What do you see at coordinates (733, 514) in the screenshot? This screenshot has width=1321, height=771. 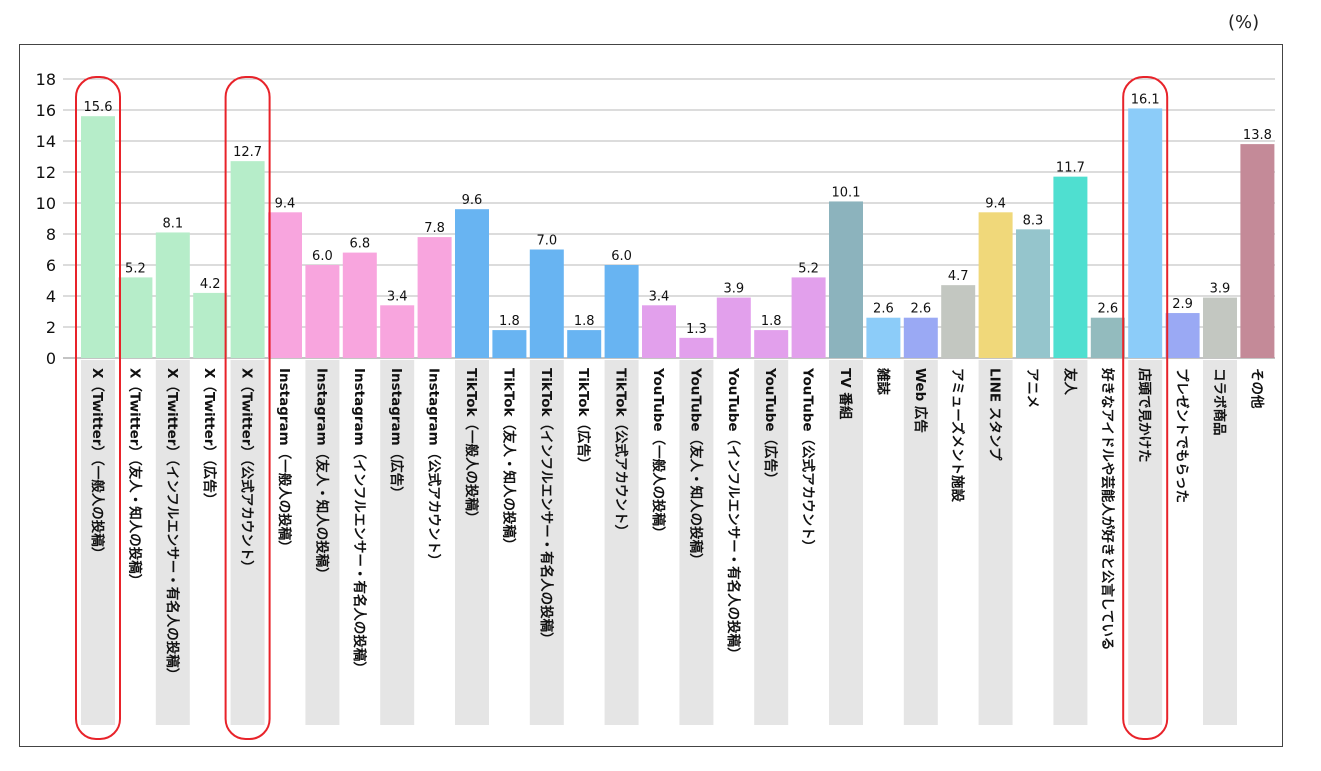 I see `category-label: YouTube（インフルエンサー・有名人の投稿）` at bounding box center [733, 514].